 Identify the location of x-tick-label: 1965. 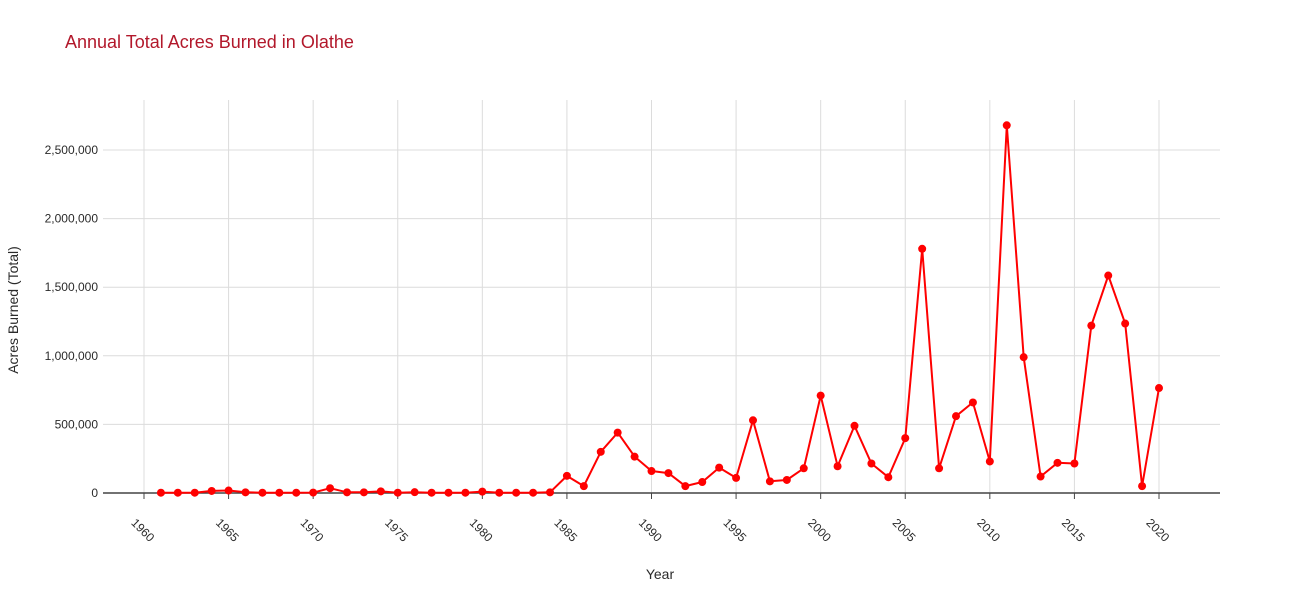
(227, 530).